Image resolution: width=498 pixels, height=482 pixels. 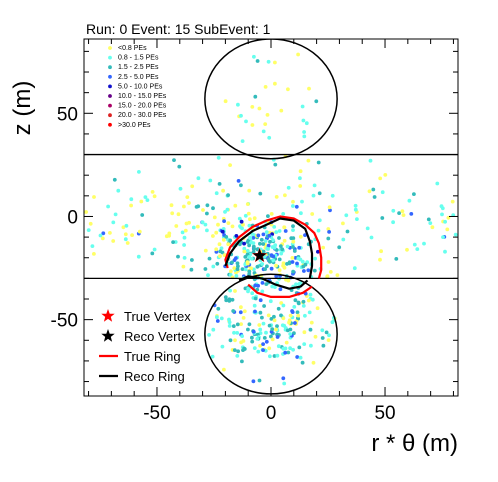 I want to click on chart-title: Run: 0 Event: 15 SubEvent: 1, so click(x=178, y=29).